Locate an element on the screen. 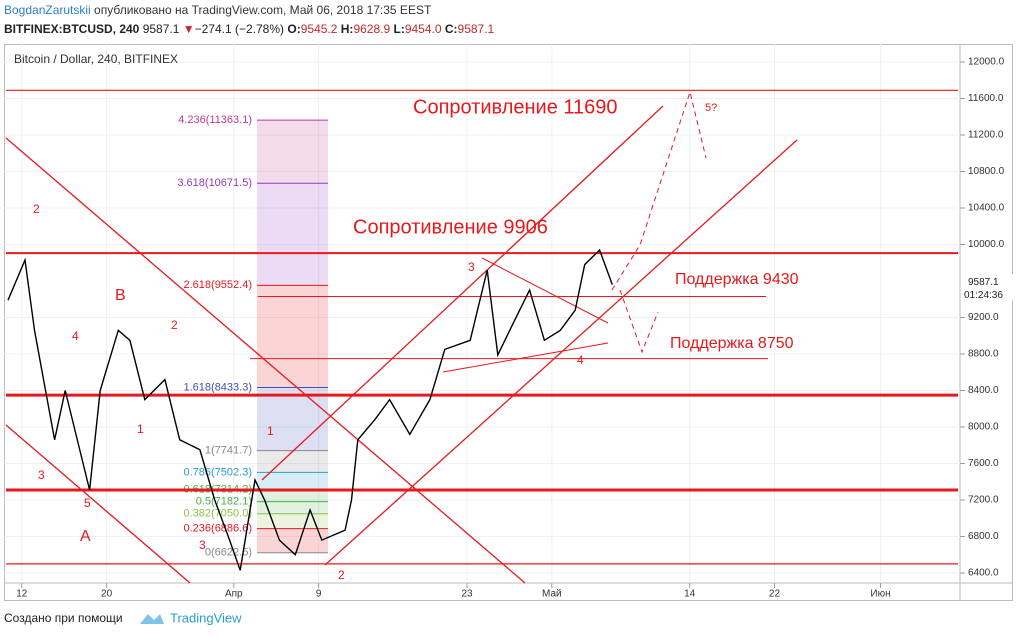 This screenshot has width=1017, height=640. down-arrow: ▼ is located at coordinates (186, 29).